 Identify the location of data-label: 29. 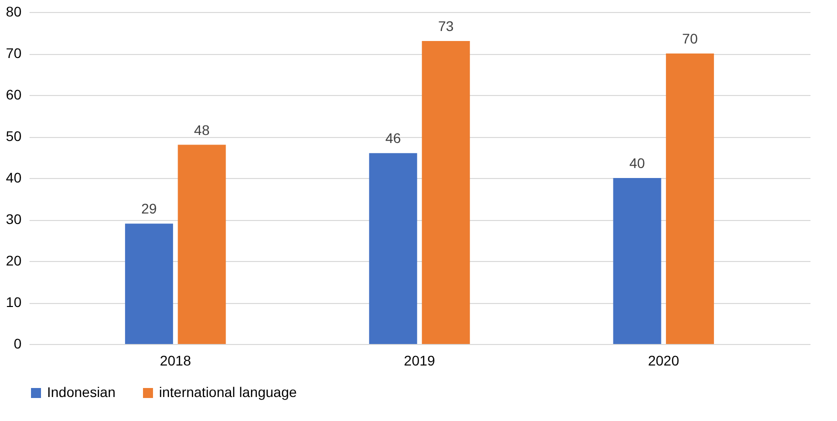
(149, 208).